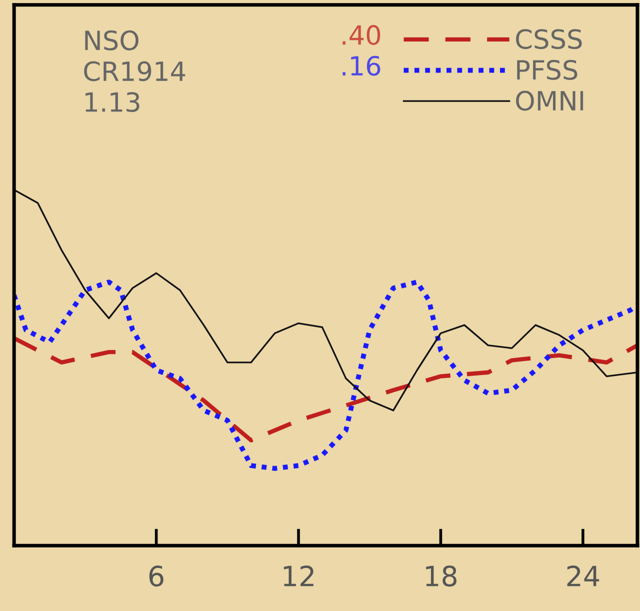  Describe the element at coordinates (156, 576) in the screenshot. I see `x-tick-label: 6` at that location.